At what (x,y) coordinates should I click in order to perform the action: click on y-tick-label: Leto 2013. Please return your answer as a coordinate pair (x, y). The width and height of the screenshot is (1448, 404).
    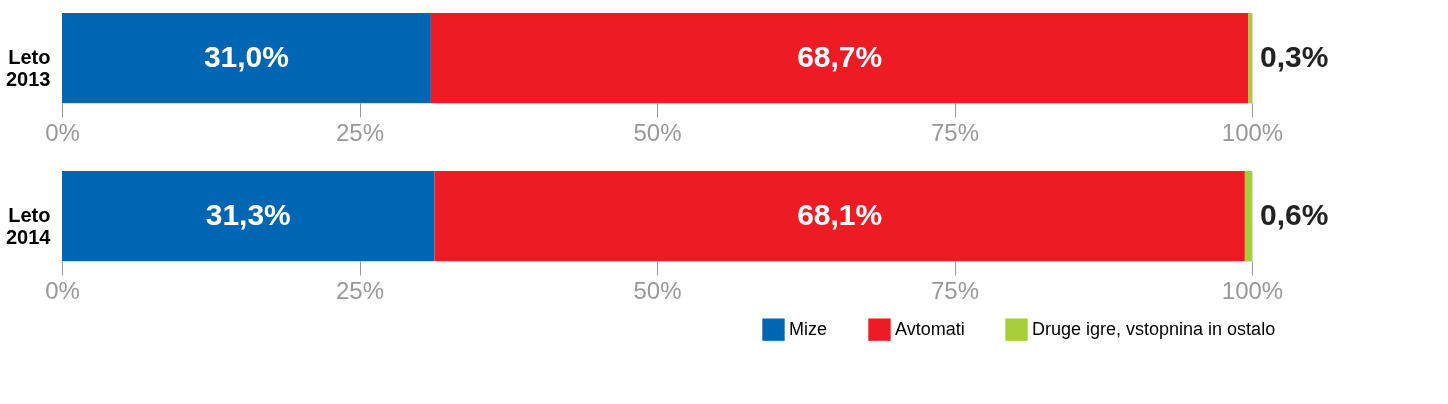
    Looking at the image, I should click on (28, 68).